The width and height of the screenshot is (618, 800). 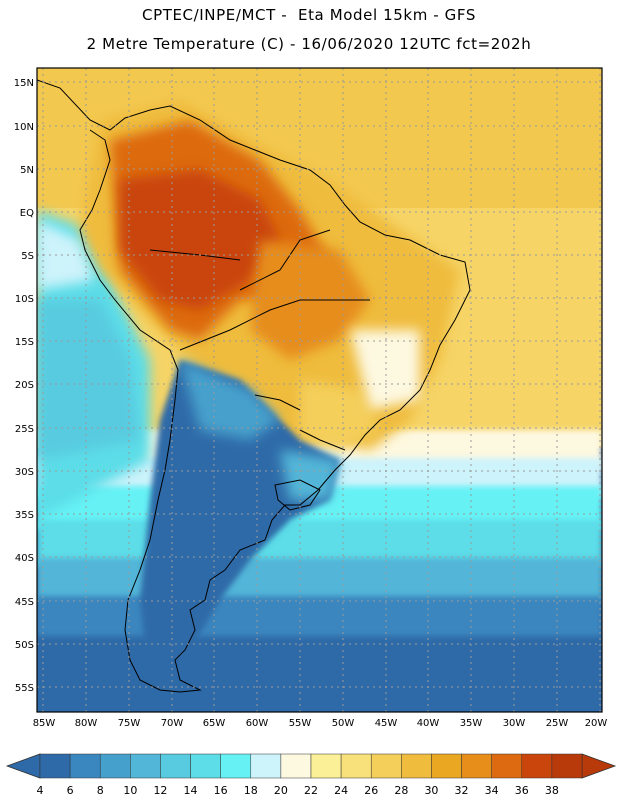 I want to click on lon-label: 50W, so click(x=343, y=723).